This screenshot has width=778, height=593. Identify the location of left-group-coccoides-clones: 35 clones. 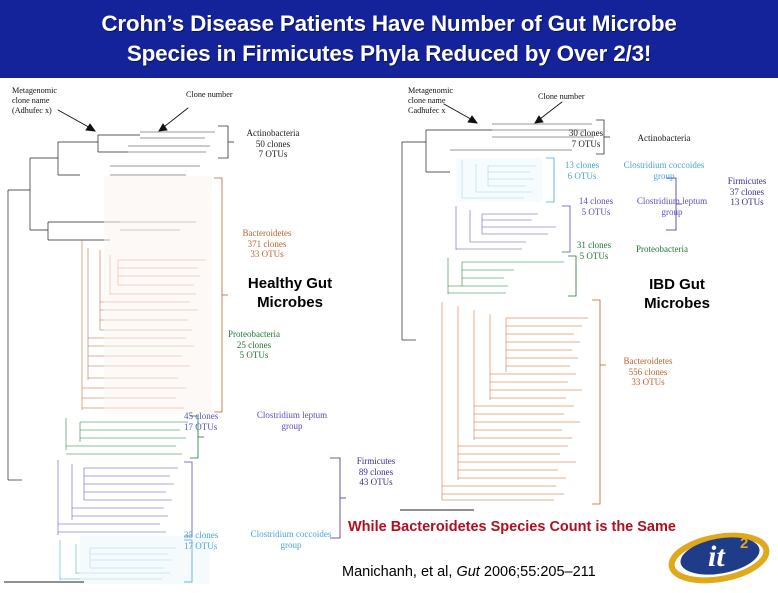
(201, 535).